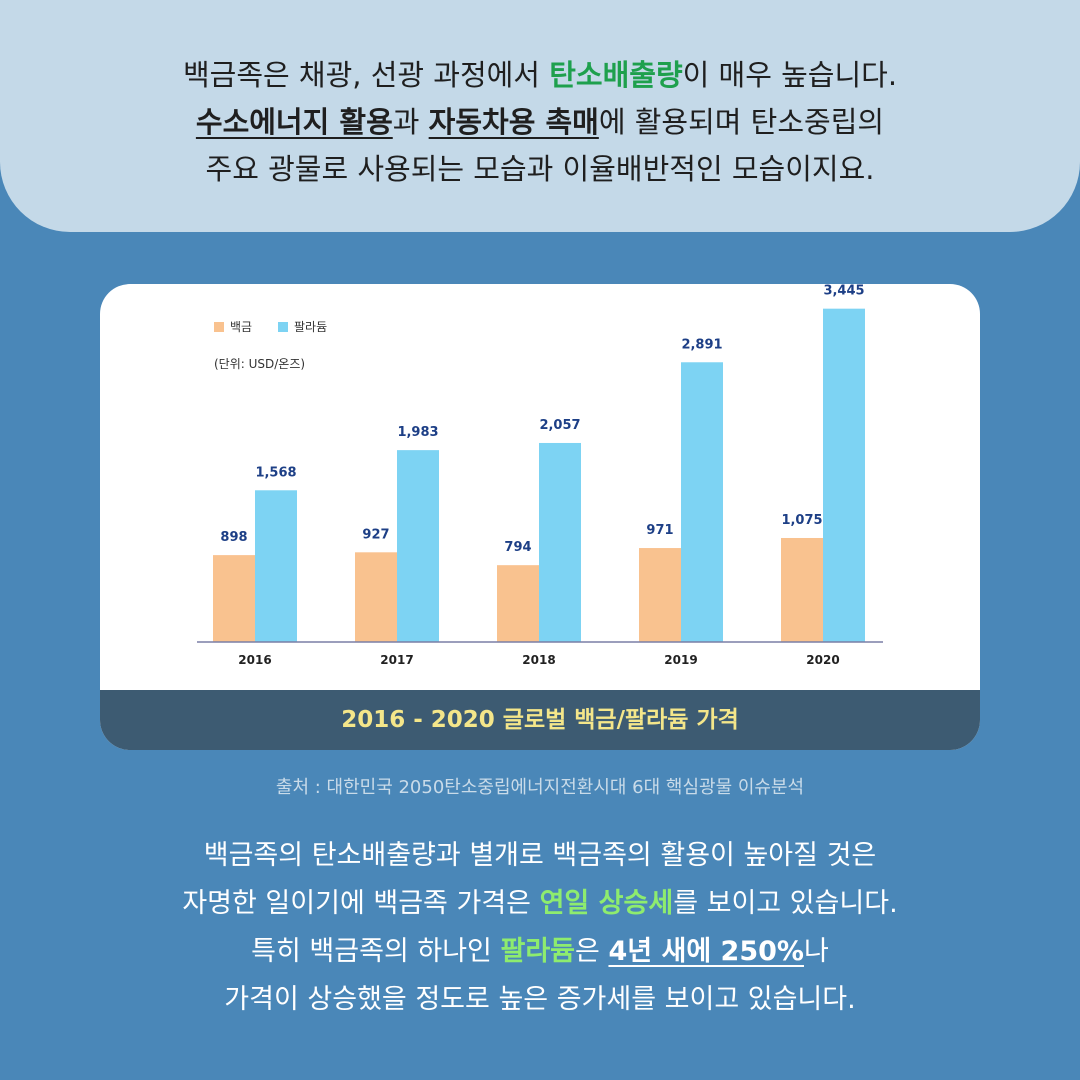  I want to click on intro-line-2-post: 에 활용되며 탄소중립의, so click(741, 122).